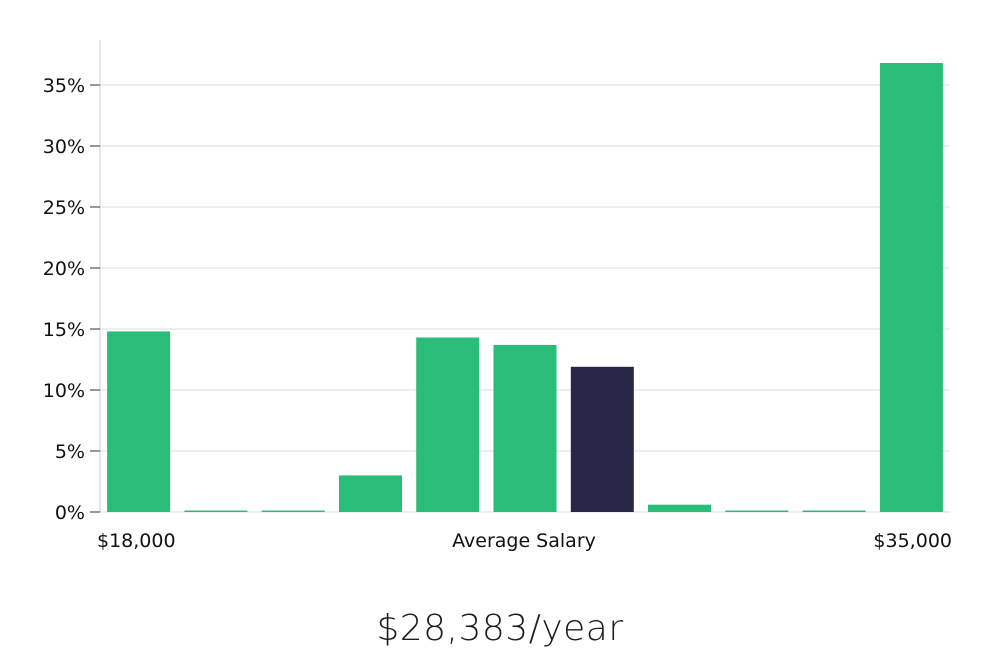 Image resolution: width=1000 pixels, height=660 pixels. What do you see at coordinates (64, 330) in the screenshot?
I see `y-tick-label: 15%` at bounding box center [64, 330].